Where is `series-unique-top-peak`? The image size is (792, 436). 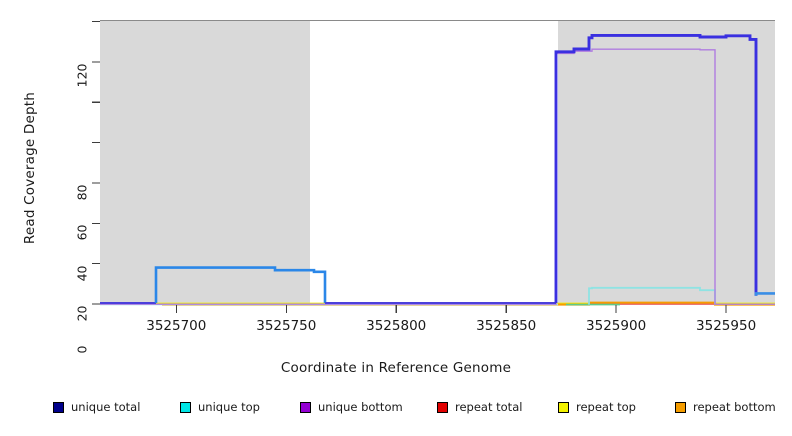 series-unique-top-peak is located at coordinates (652, 295).